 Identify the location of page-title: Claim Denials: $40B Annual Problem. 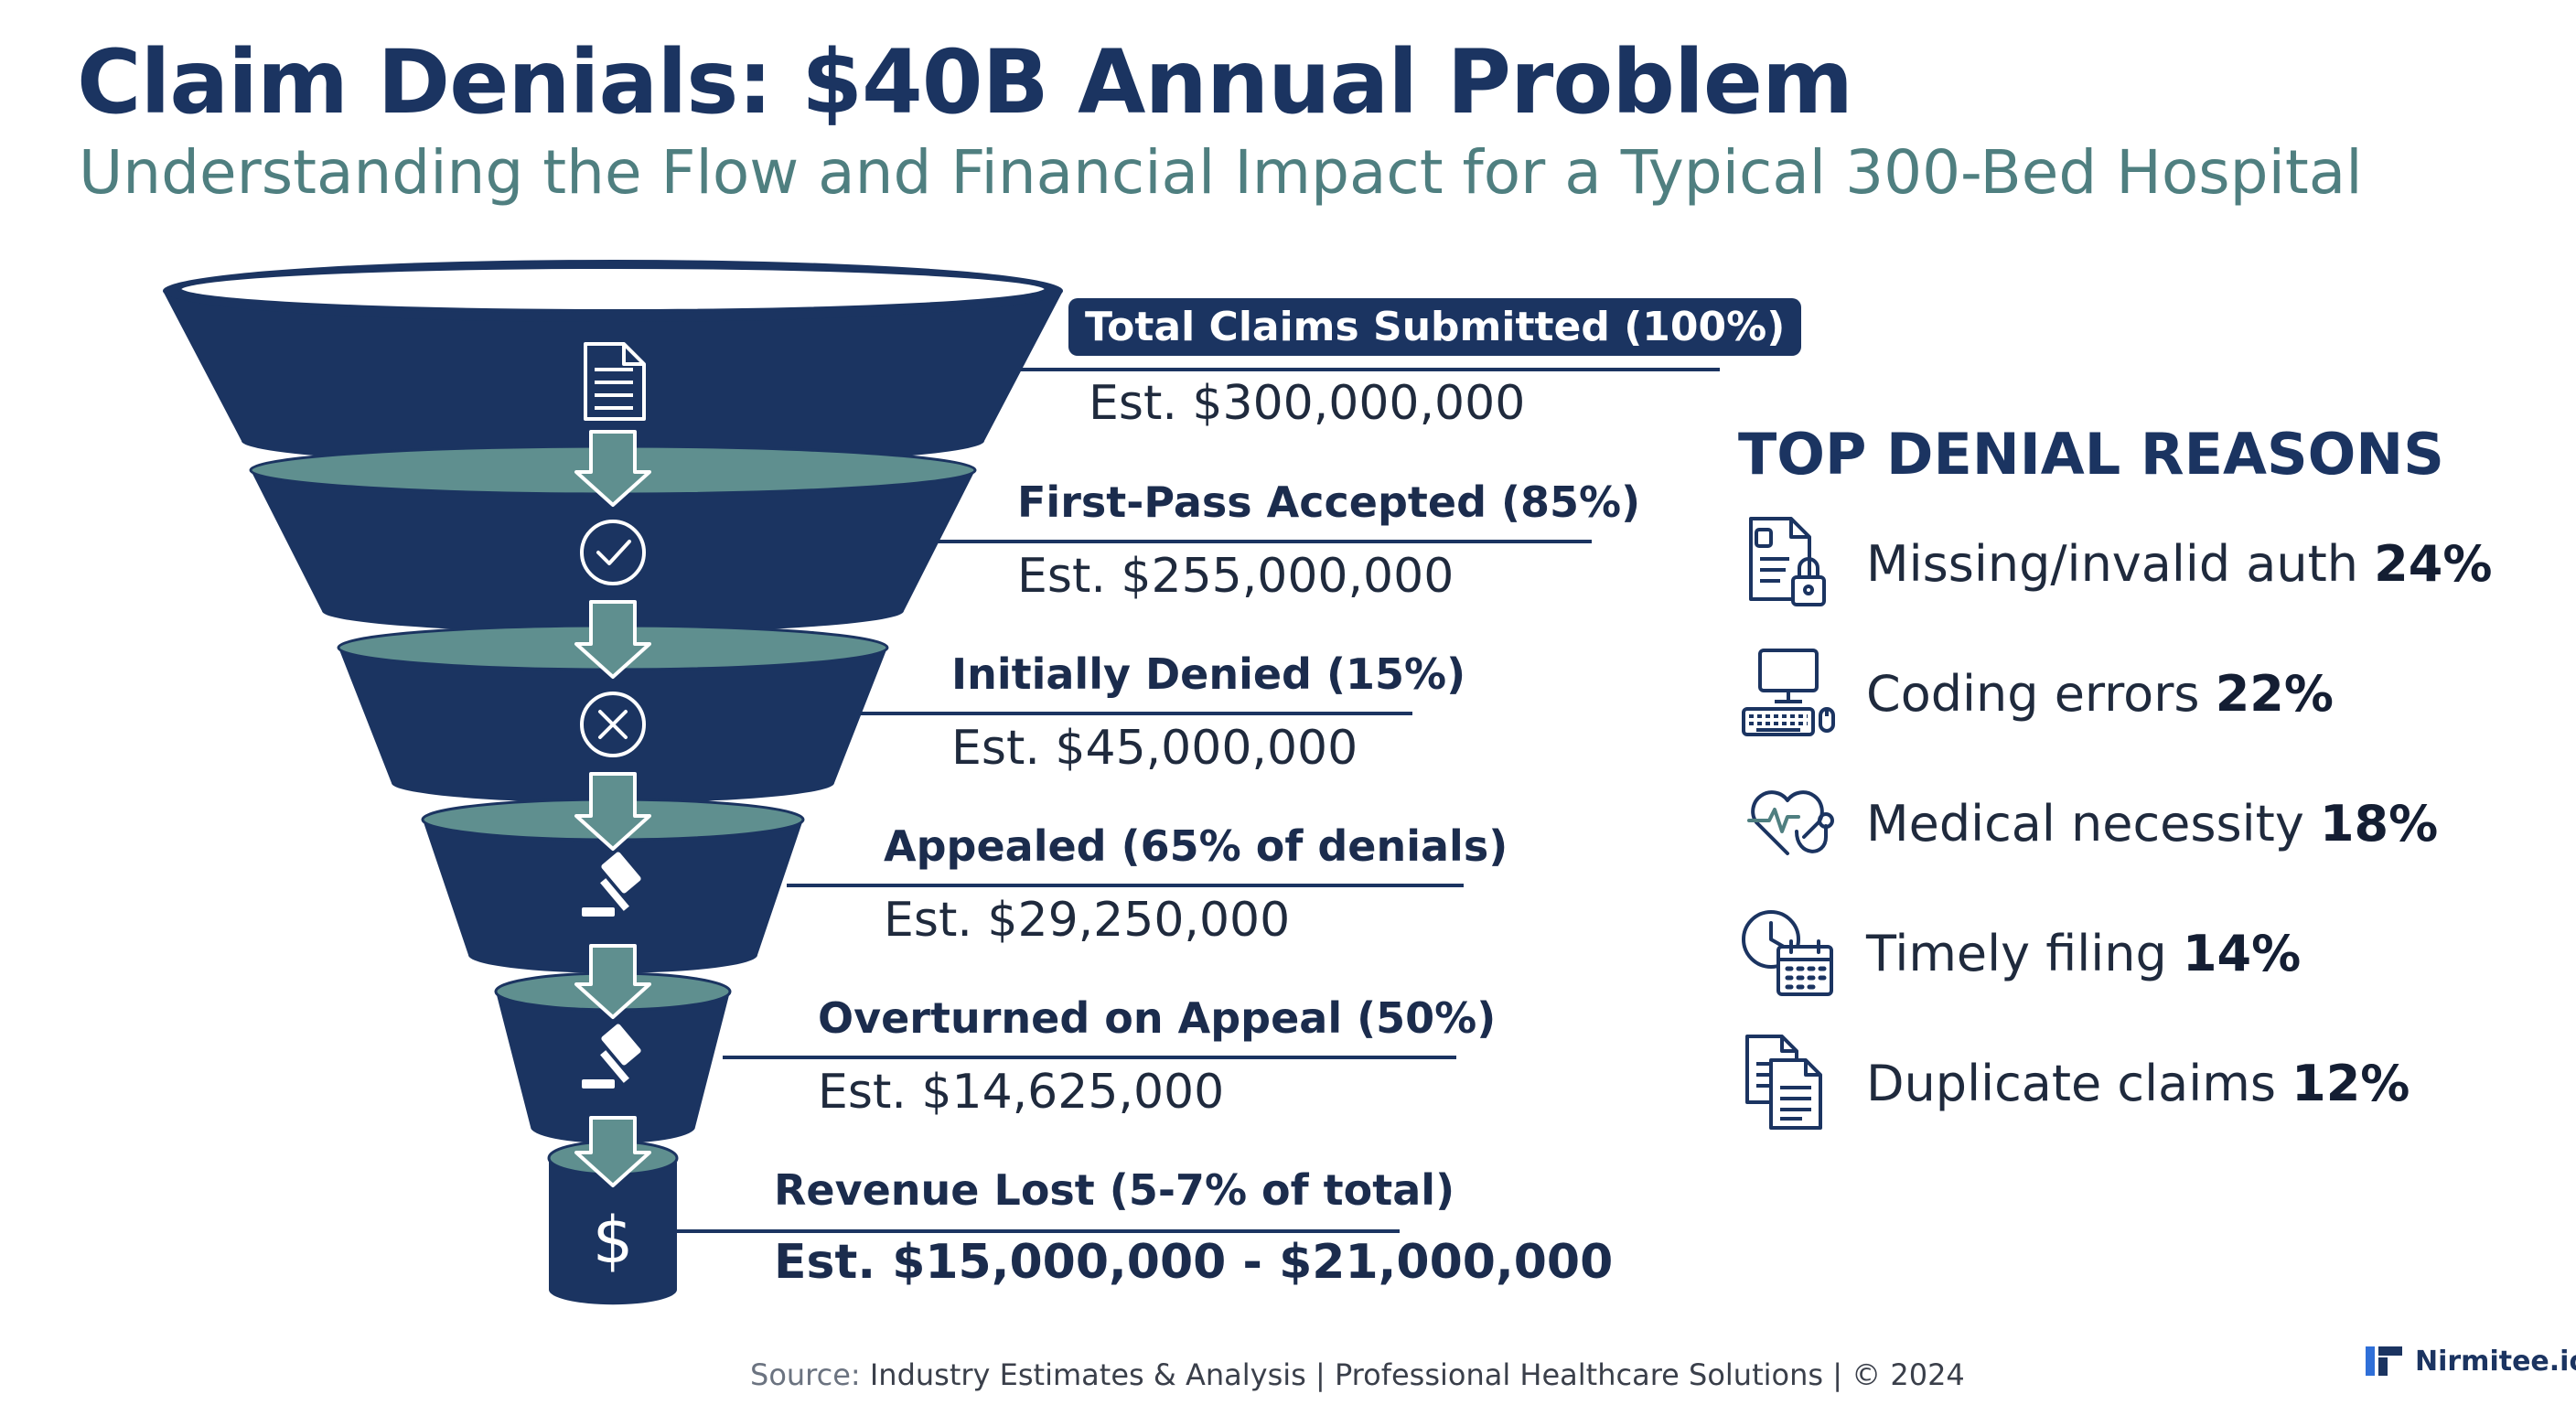
(965, 82).